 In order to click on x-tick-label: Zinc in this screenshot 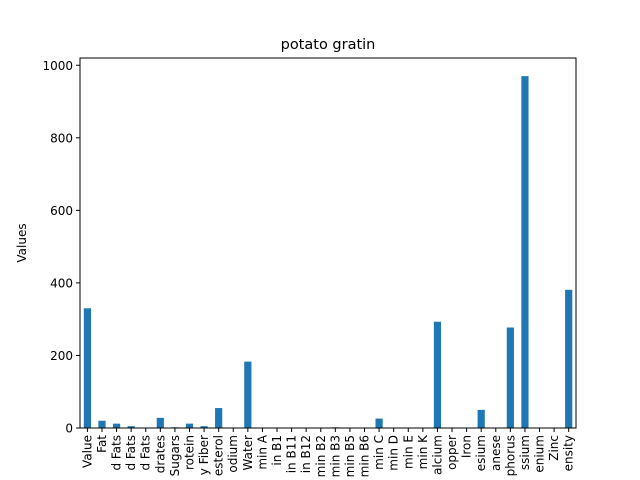, I will do `click(554, 448)`.